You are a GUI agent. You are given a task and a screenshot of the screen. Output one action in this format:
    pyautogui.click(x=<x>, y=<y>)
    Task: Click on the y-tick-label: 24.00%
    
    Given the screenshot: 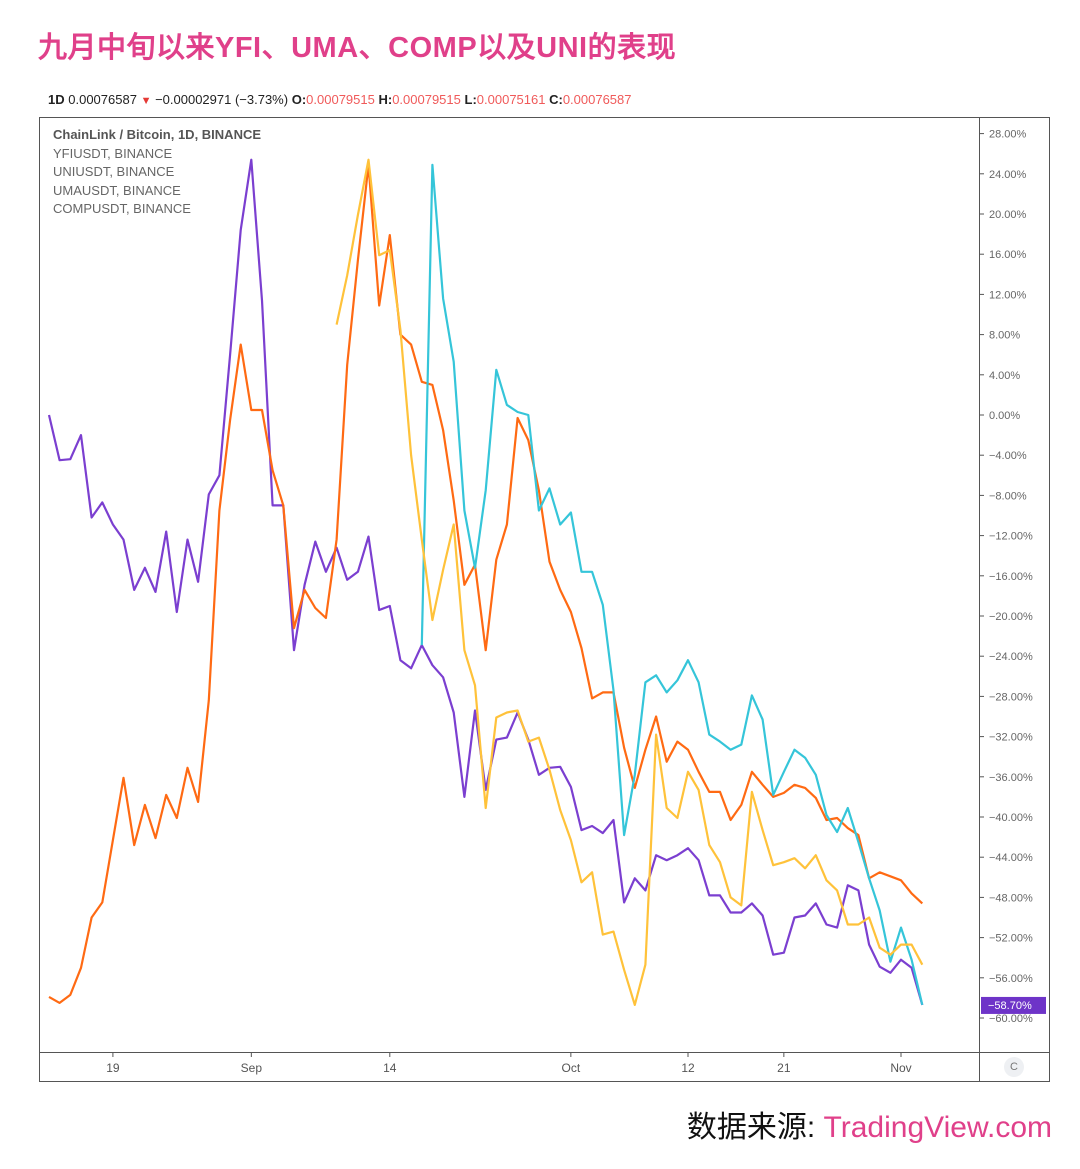 What is the action you would take?
    pyautogui.click(x=1008, y=175)
    